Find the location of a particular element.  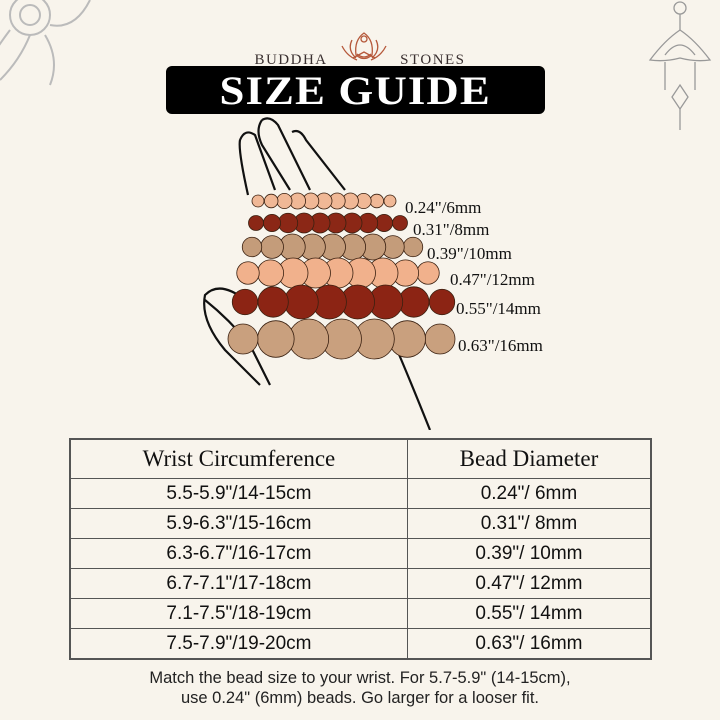

table-row: 6.3-6.7"/16-17cm 0.39"/ 10mm is located at coordinates (360, 553).